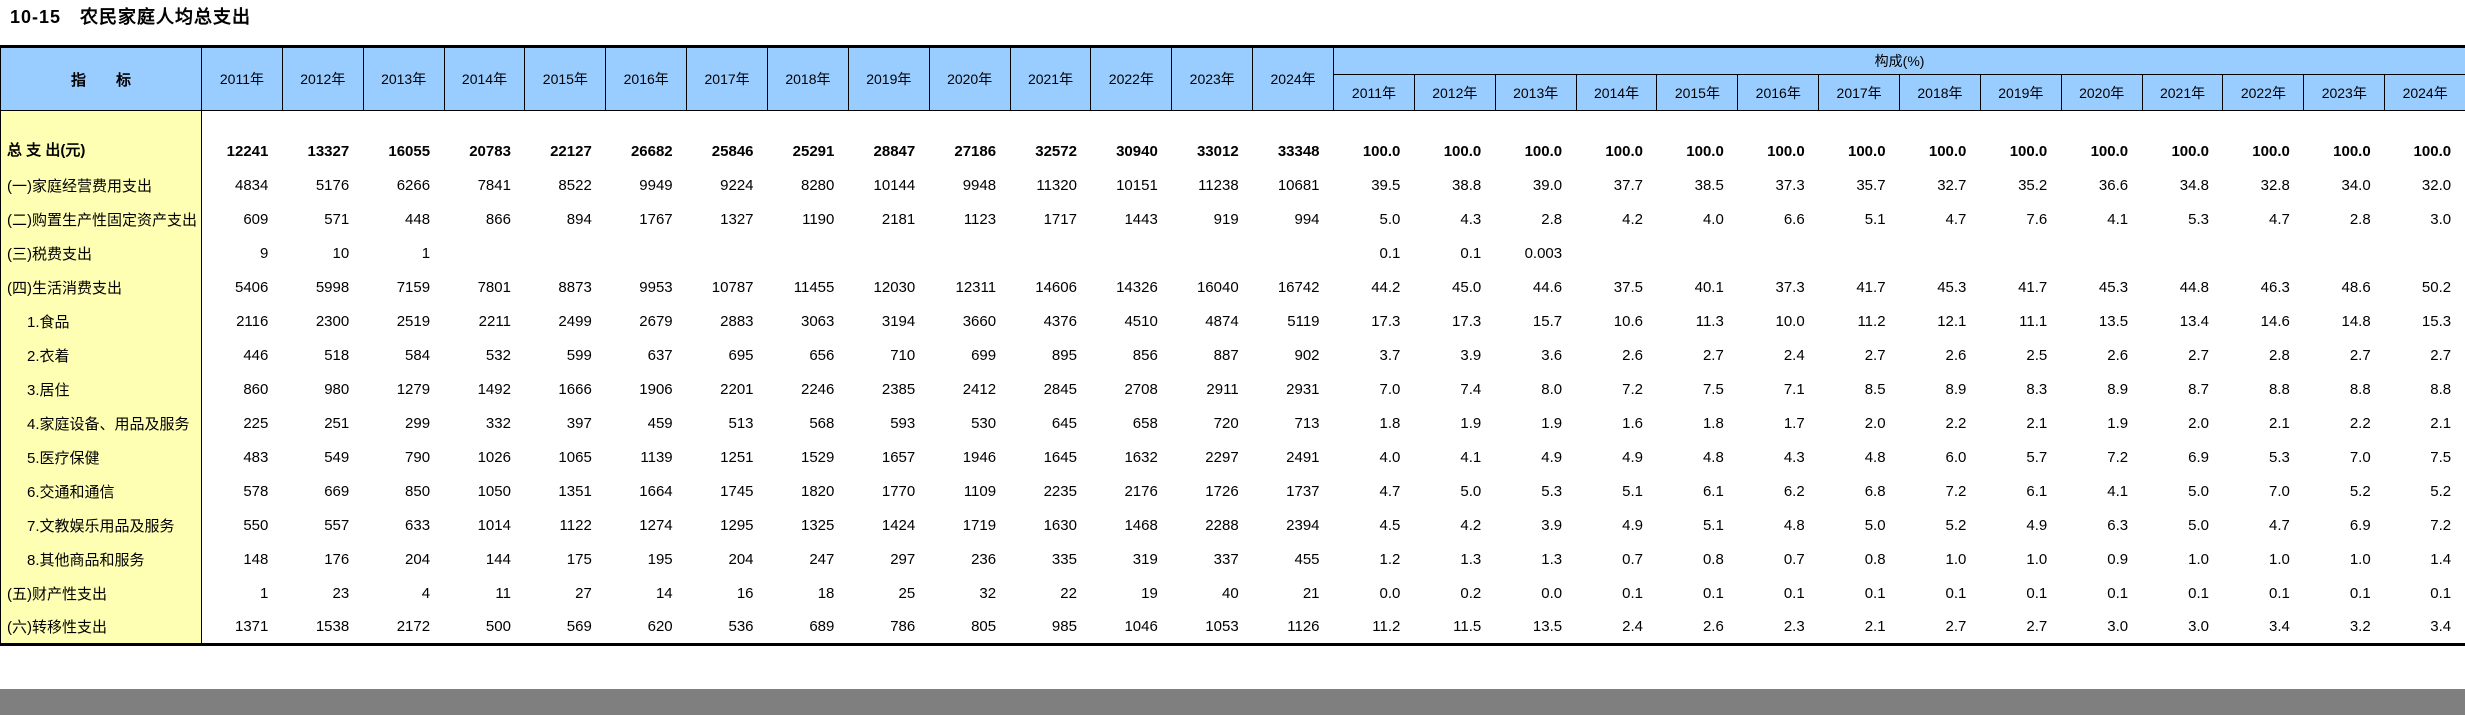  I want to click on value-cell: 483, so click(256, 457).